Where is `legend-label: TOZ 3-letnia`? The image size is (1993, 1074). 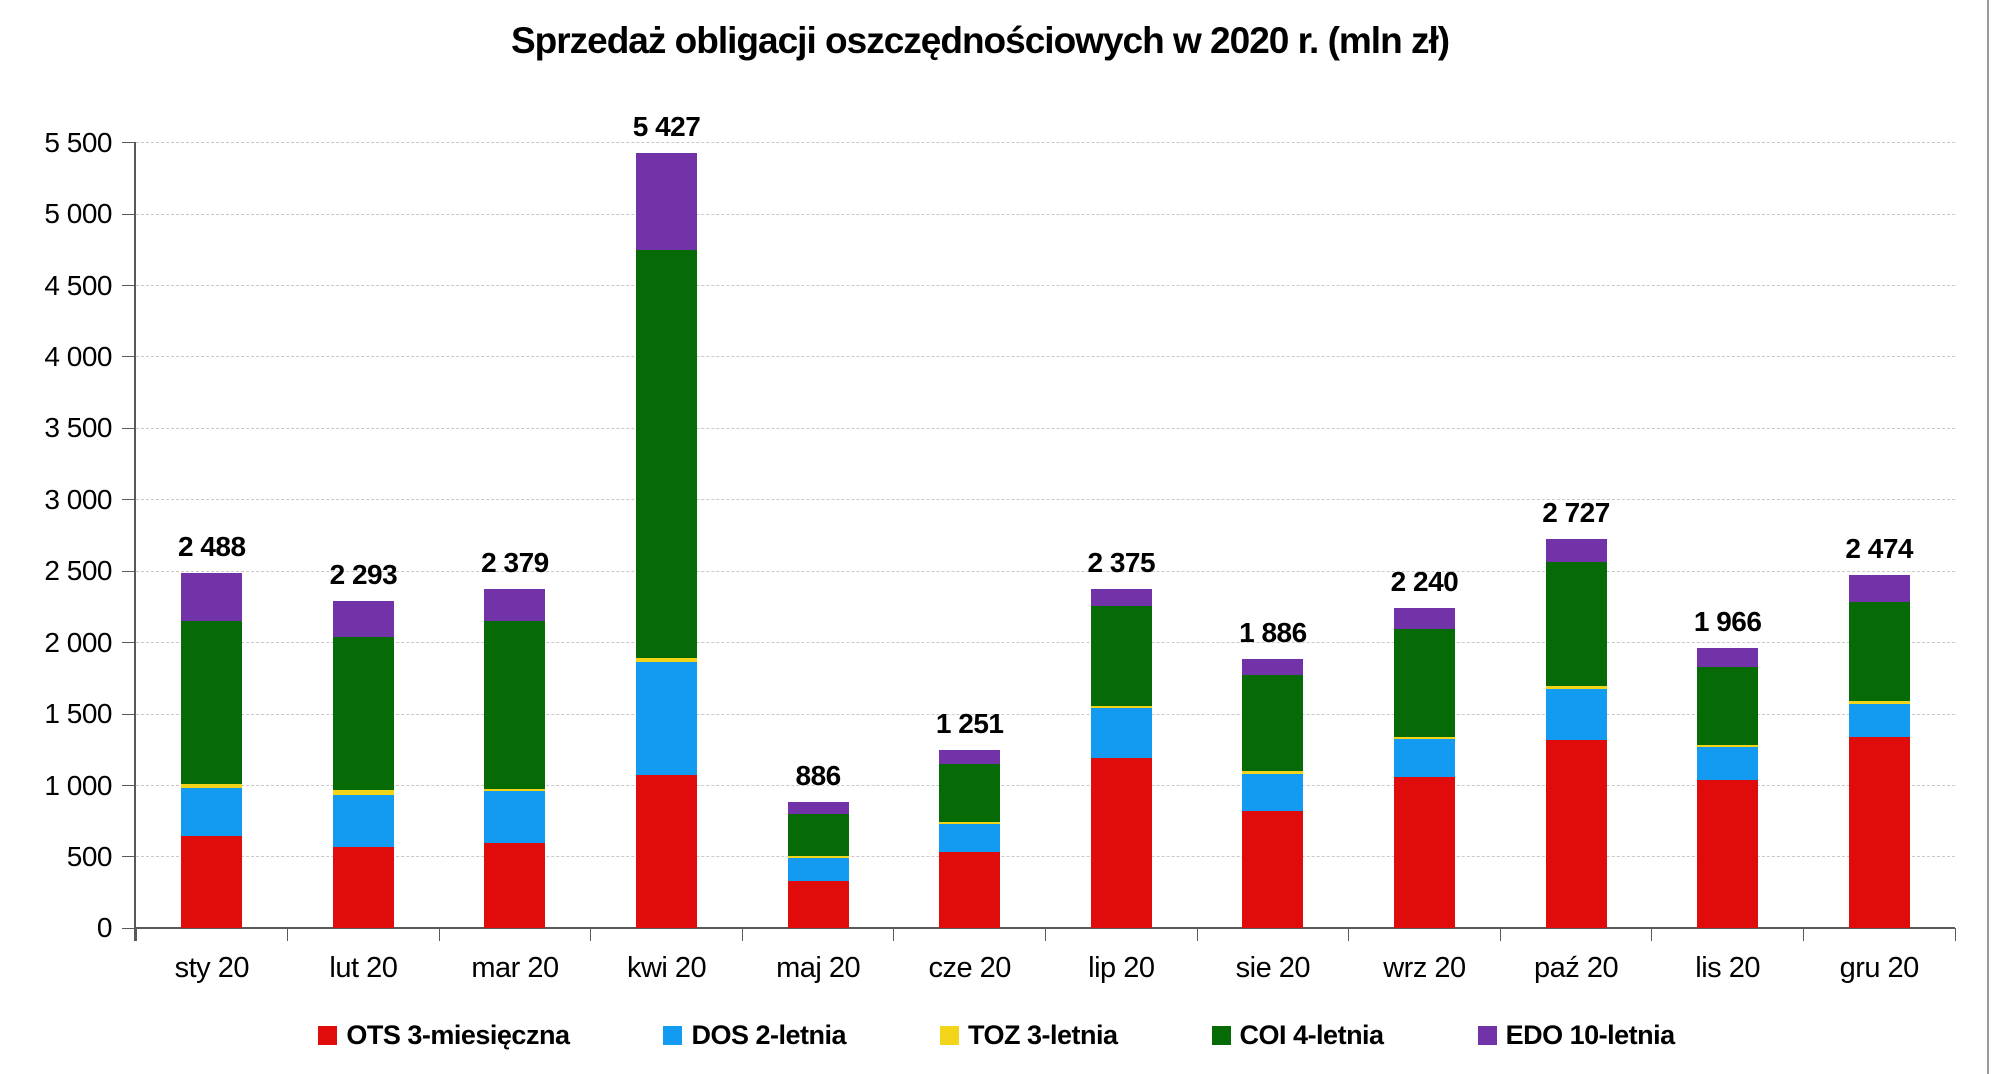
legend-label: TOZ 3-letnia is located at coordinates (1043, 1035).